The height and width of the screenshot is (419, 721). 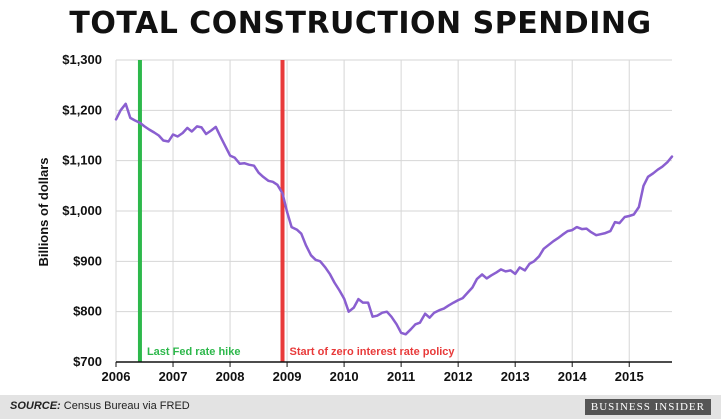 I want to click on y-tick-label: $1,100, so click(x=82, y=160).